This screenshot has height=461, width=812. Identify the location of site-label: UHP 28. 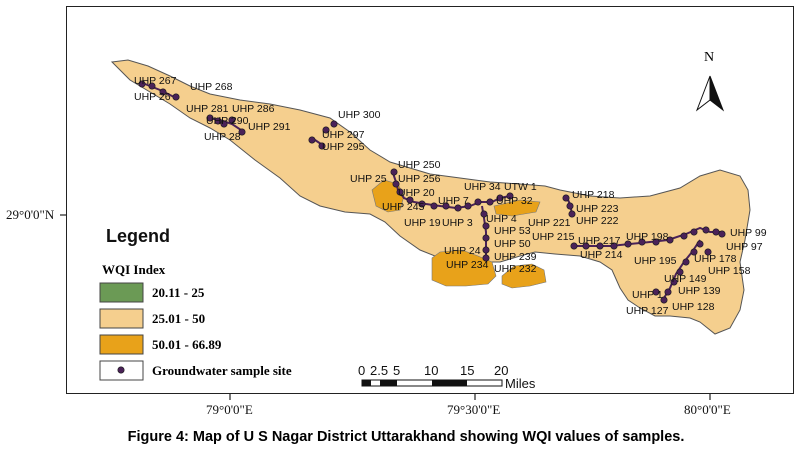
(222, 137).